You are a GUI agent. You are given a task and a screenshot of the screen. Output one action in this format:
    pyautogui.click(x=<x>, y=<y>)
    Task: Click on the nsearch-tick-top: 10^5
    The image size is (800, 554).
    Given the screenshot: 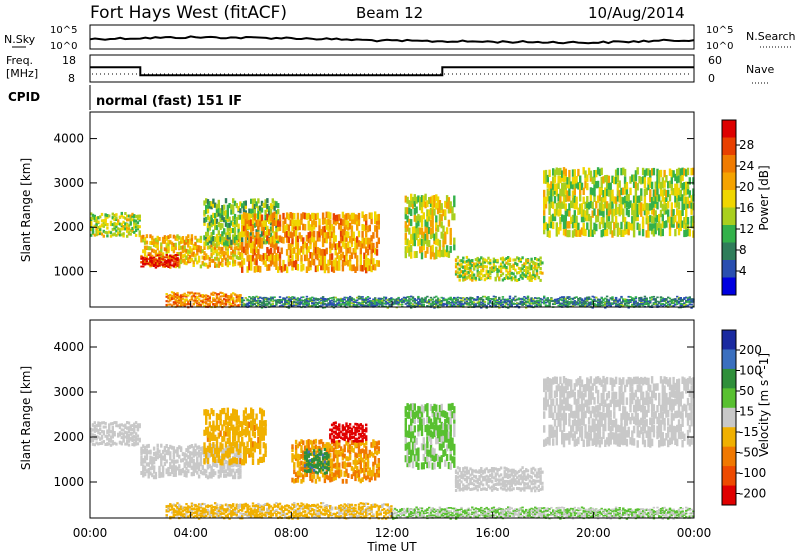 What is the action you would take?
    pyautogui.click(x=719, y=30)
    